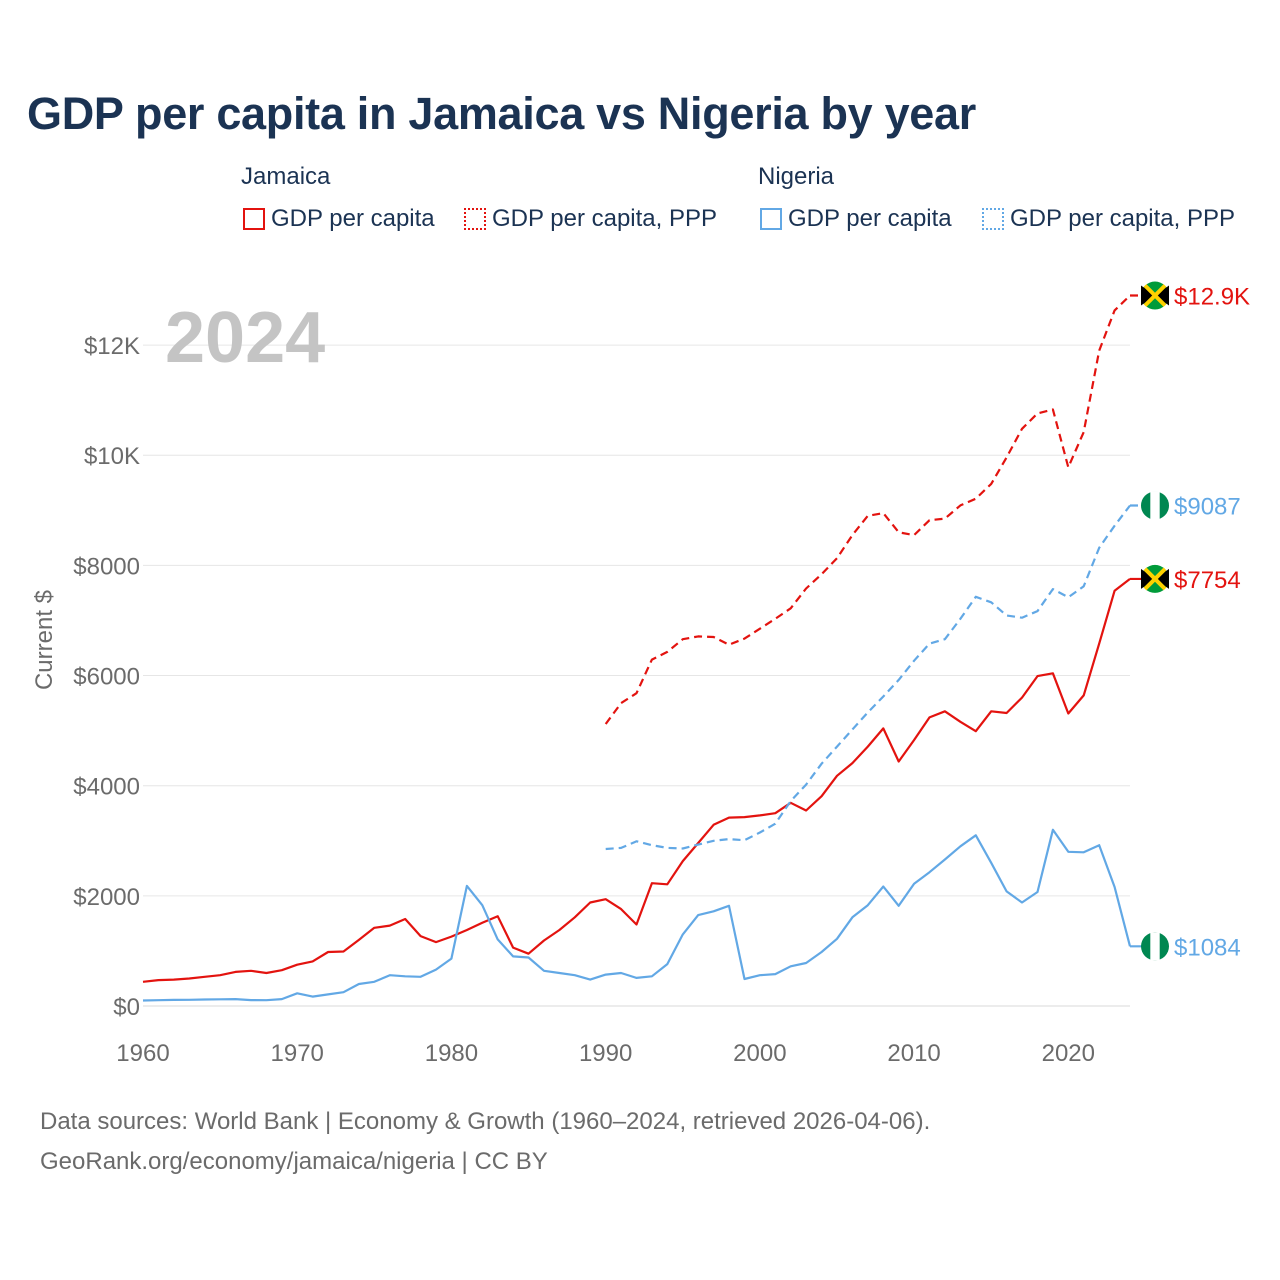 This screenshot has height=1280, width=1280. I want to click on series-line-jamaica-ppp, so click(867, 509).